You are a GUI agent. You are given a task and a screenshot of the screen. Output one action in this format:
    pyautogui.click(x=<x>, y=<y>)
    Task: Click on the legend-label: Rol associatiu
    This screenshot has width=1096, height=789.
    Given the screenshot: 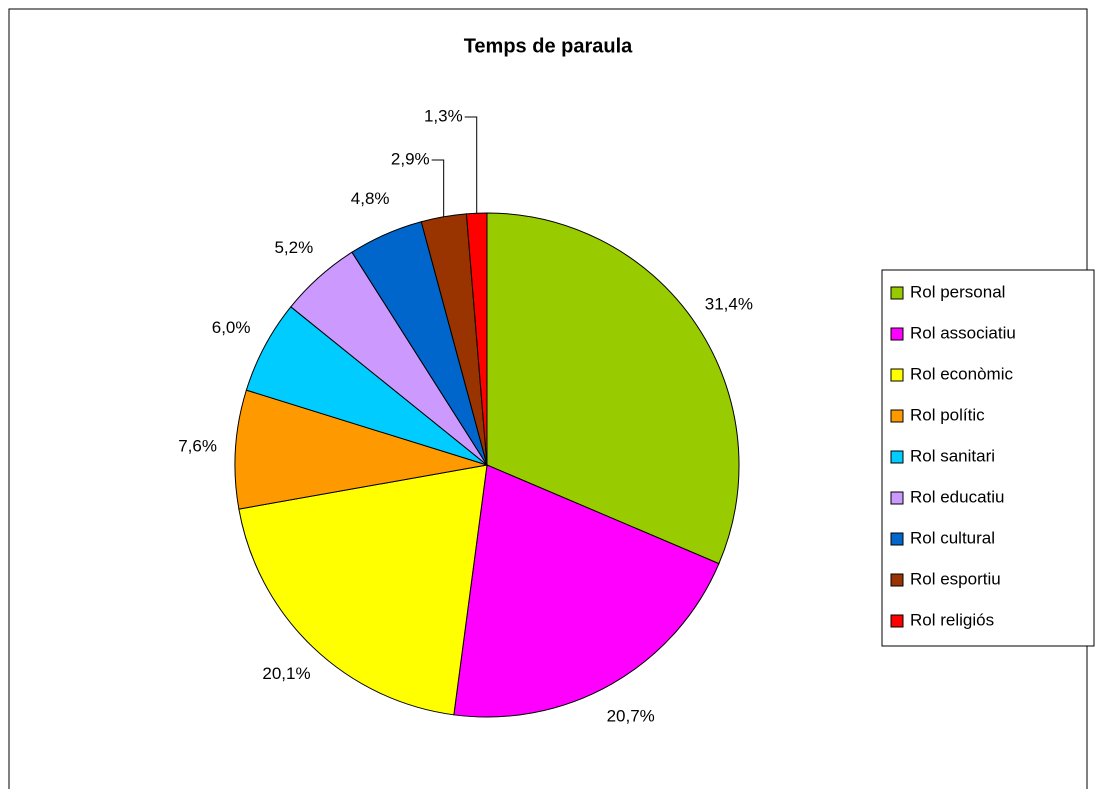 What is the action you would take?
    pyautogui.click(x=963, y=332)
    